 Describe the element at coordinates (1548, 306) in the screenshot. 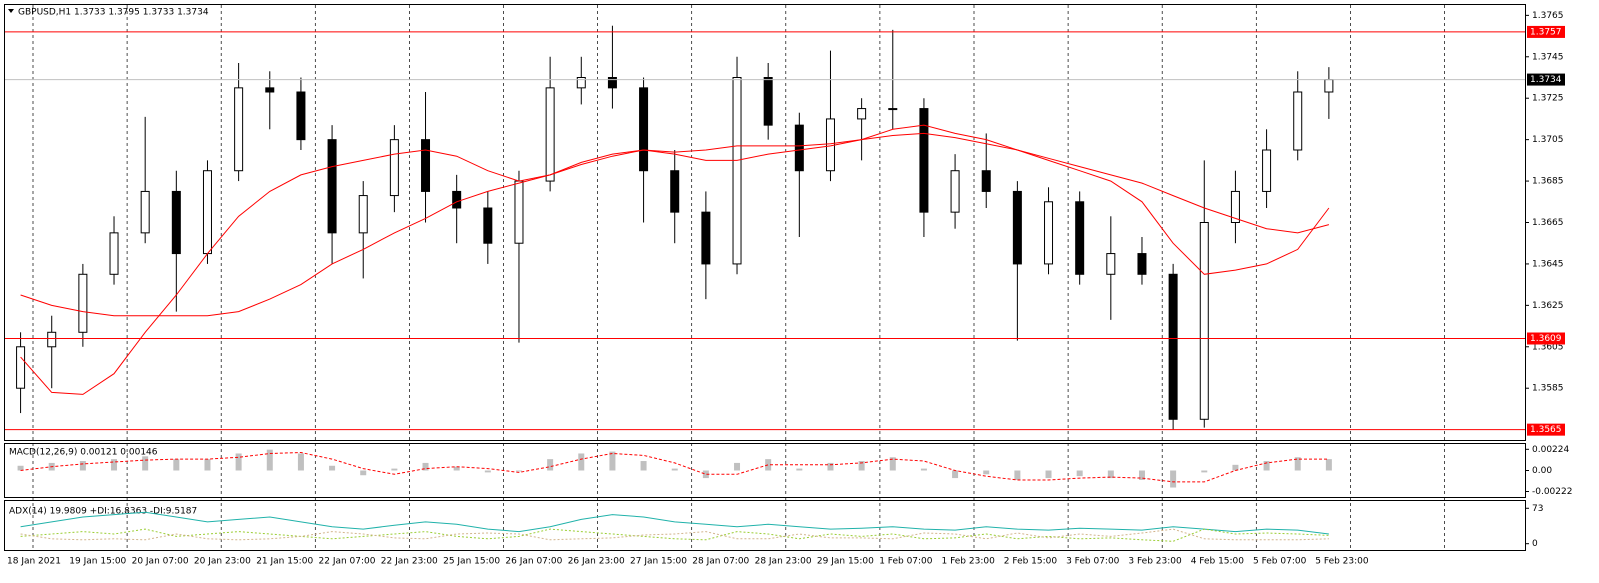

I see `y-tick-label: 1.3625` at that location.